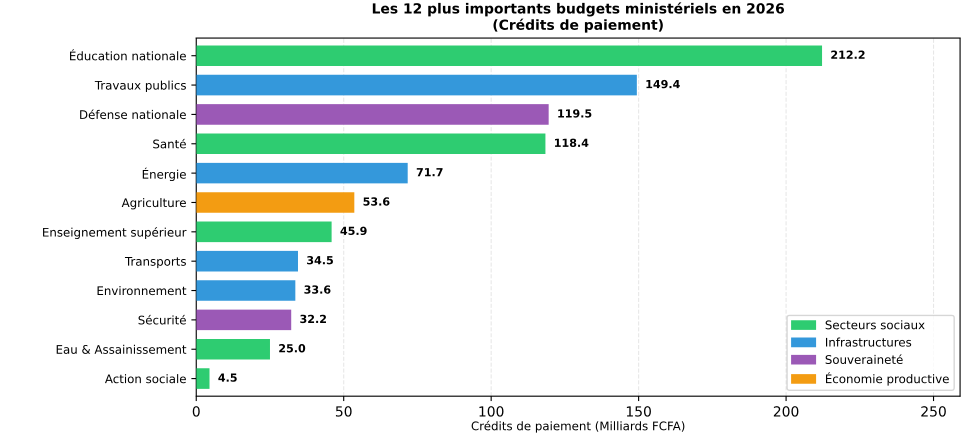 The height and width of the screenshot is (433, 962). Describe the element at coordinates (869, 342) in the screenshot. I see `legend-label: Infrastructures` at that location.